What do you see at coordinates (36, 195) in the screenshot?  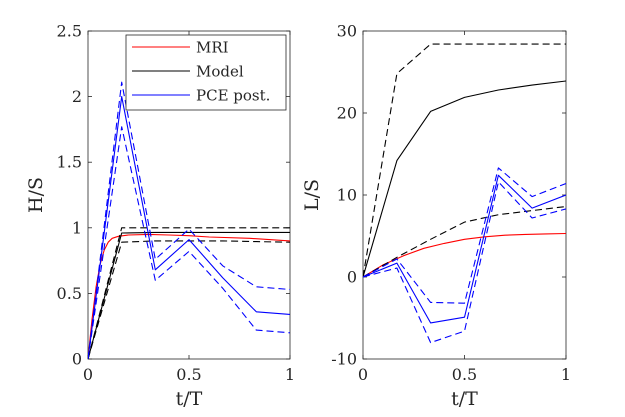 I see `y-axis-label: H/S` at bounding box center [36, 195].